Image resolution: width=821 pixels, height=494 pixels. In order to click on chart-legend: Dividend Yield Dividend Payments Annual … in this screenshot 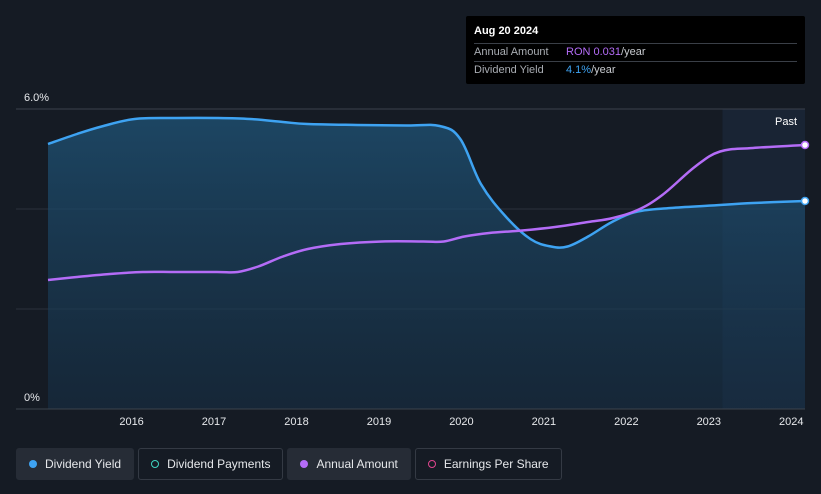, I will do `click(289, 464)`.